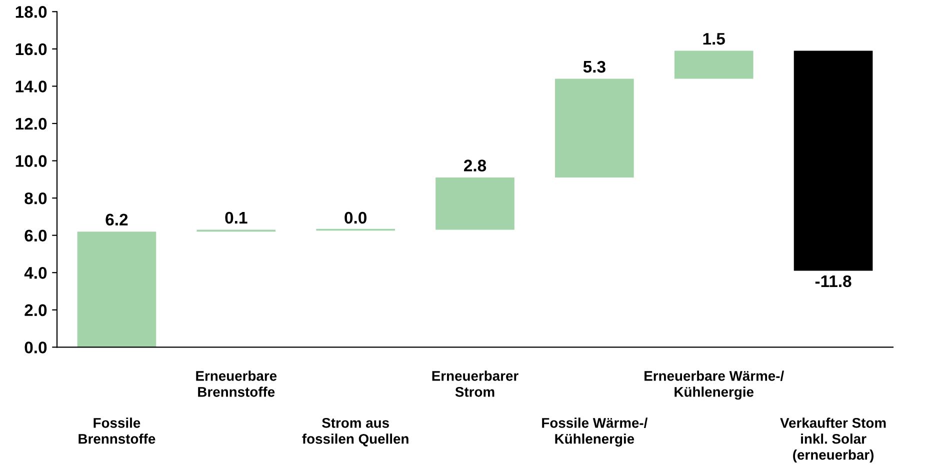 Image resolution: width=950 pixels, height=466 pixels. Describe the element at coordinates (714, 385) in the screenshot. I see `x-tick-label: Erneuerbare Wärme-/ Kühlenergie` at that location.